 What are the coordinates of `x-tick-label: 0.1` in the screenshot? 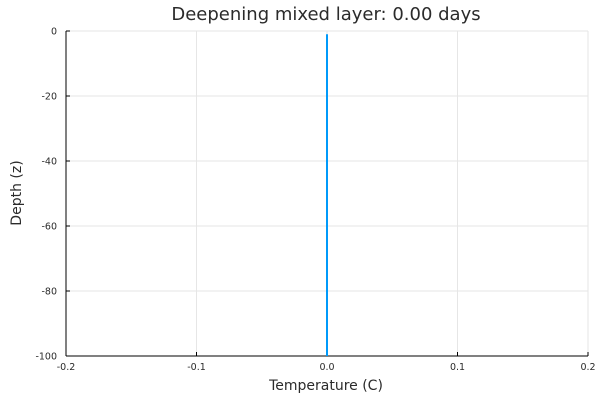 It's located at (457, 367).